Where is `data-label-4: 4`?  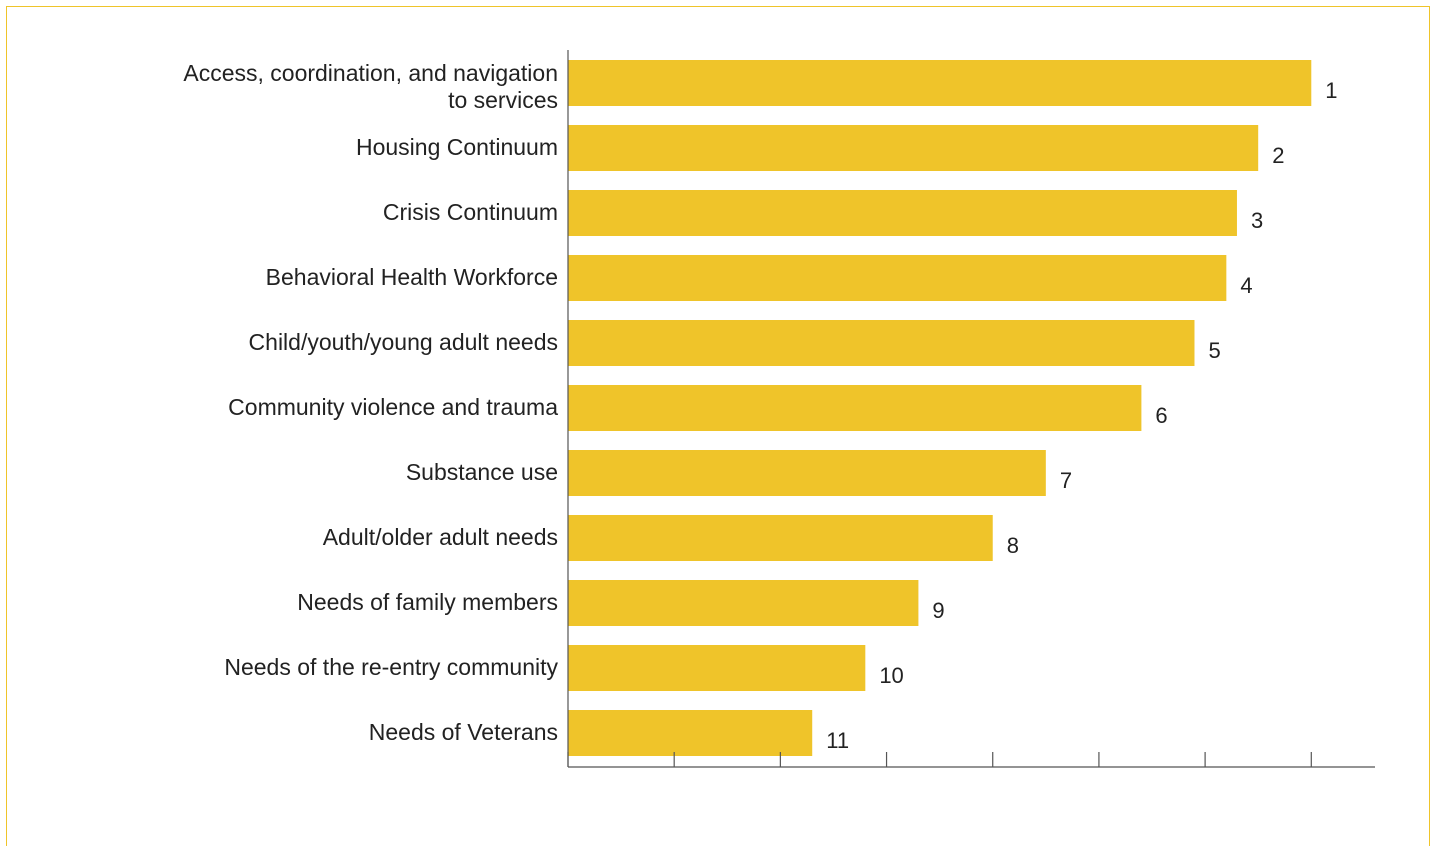
data-label-4: 4 is located at coordinates (1246, 285).